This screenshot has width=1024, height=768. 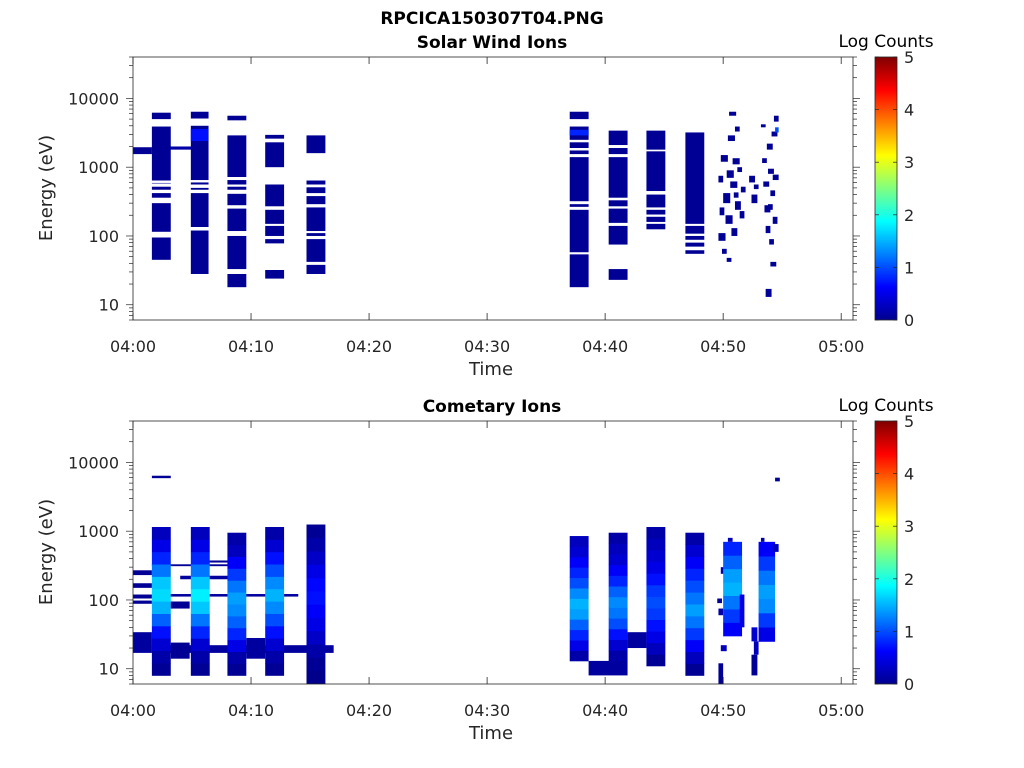 I want to click on y-tick-label: 1000, so click(x=98, y=167).